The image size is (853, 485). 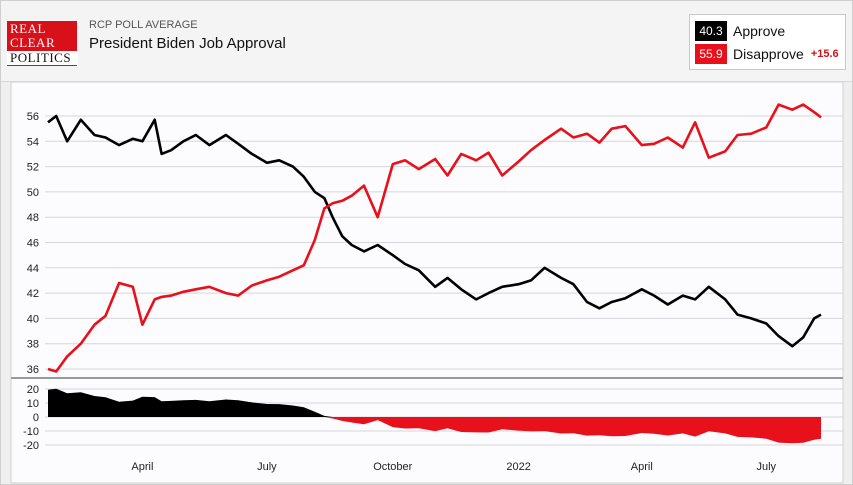 What do you see at coordinates (434, 430) in the screenshot?
I see `spread-area-disapprove-lead` at bounding box center [434, 430].